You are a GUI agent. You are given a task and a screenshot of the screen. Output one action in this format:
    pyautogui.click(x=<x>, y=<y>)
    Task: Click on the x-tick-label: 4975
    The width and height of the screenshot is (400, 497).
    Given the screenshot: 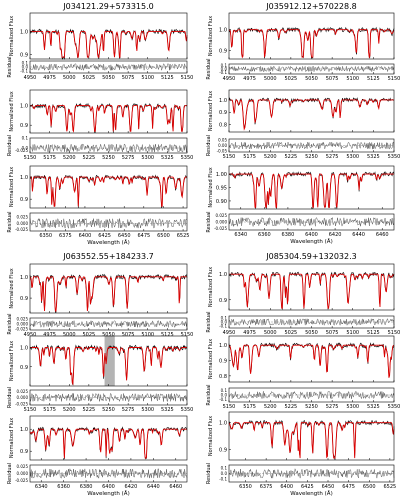 What is the action you would take?
    pyautogui.click(x=49, y=335)
    